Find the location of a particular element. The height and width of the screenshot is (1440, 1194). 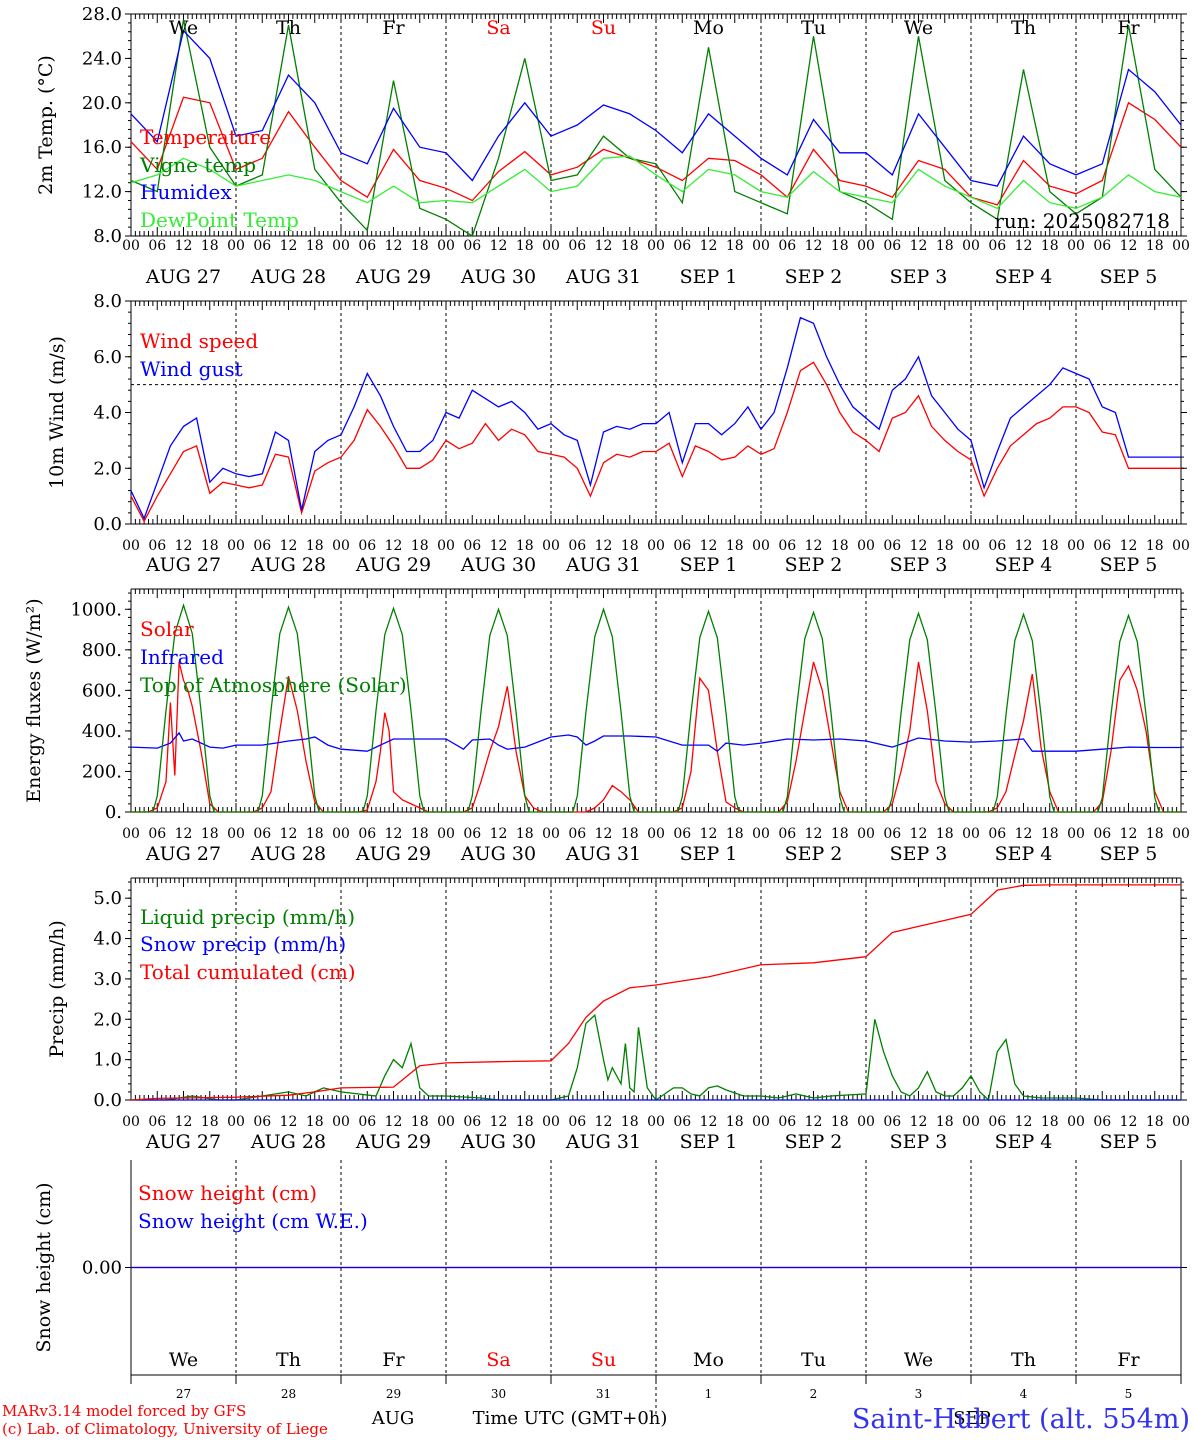

day-number-label: 29 is located at coordinates (393, 1394).